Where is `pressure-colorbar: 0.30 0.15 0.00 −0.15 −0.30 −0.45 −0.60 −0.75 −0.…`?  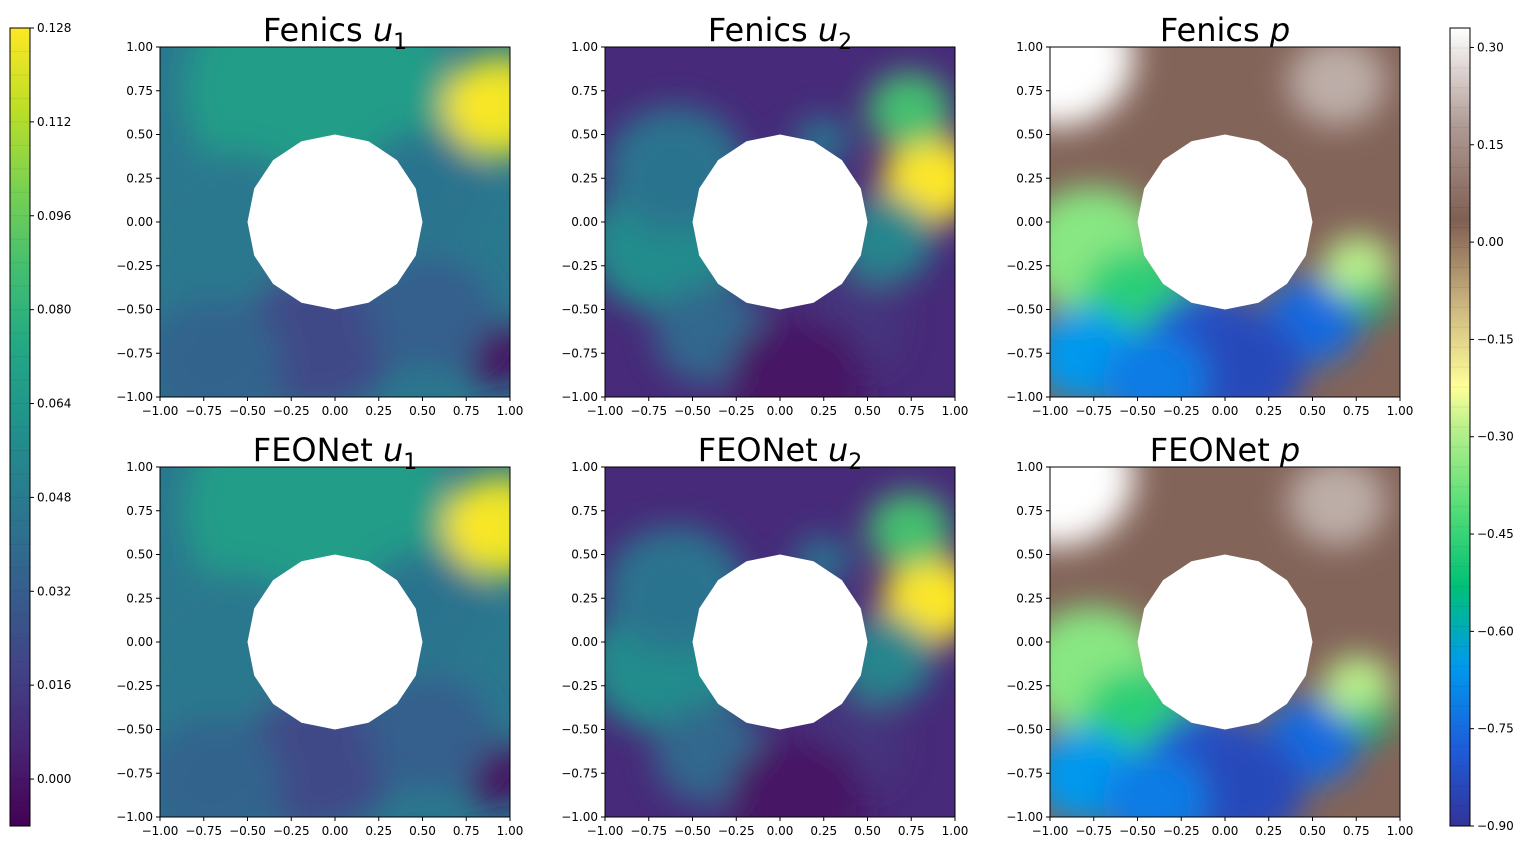 pressure-colorbar: 0.30 0.15 0.00 −0.15 −0.30 −0.45 −0.60 −0.75 −0.… is located at coordinates (1481, 430).